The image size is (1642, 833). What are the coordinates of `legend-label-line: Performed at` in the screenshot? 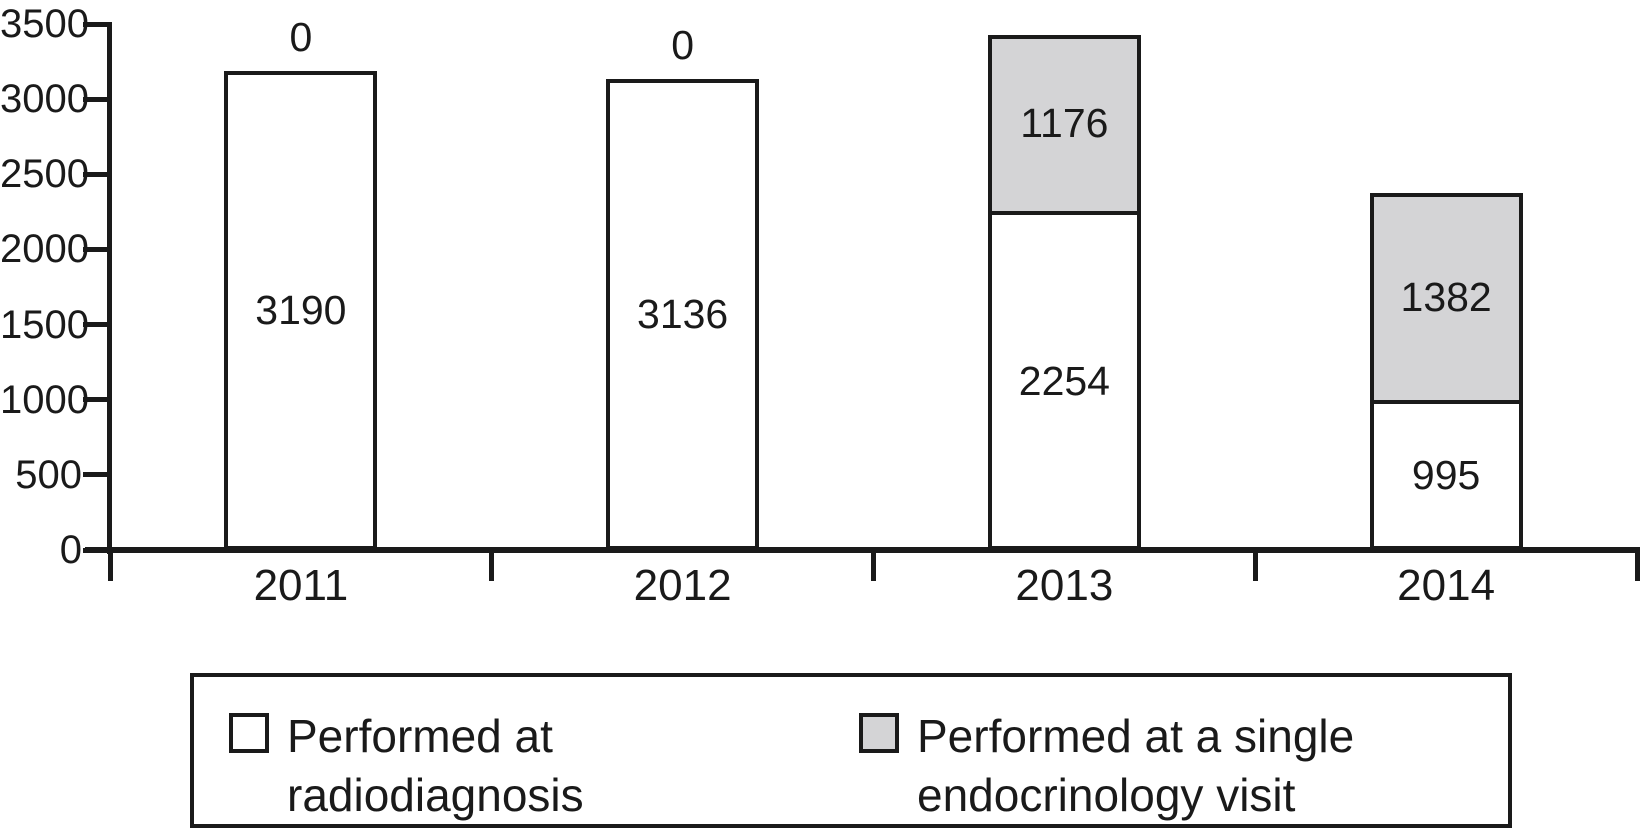 It's located at (420, 736).